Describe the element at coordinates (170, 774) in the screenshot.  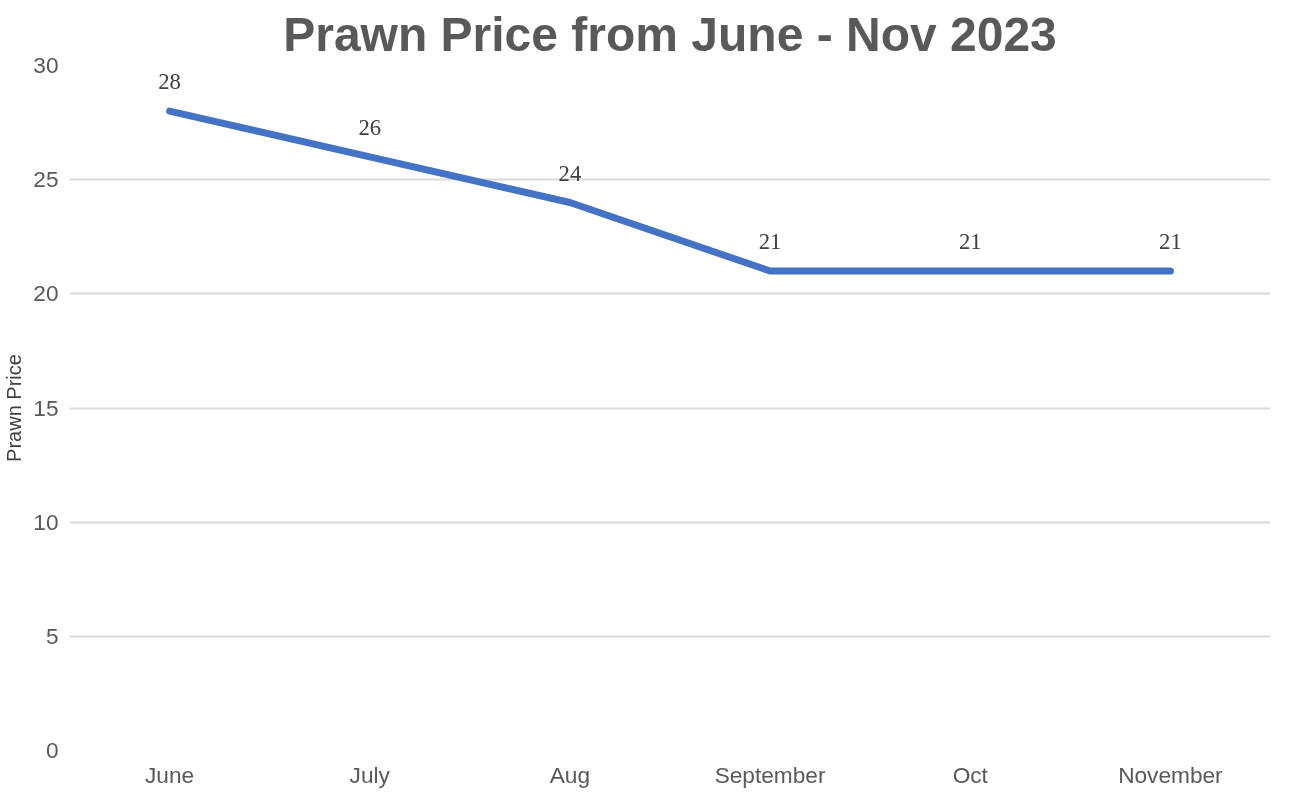
I see `x-tick-label: June` at that location.